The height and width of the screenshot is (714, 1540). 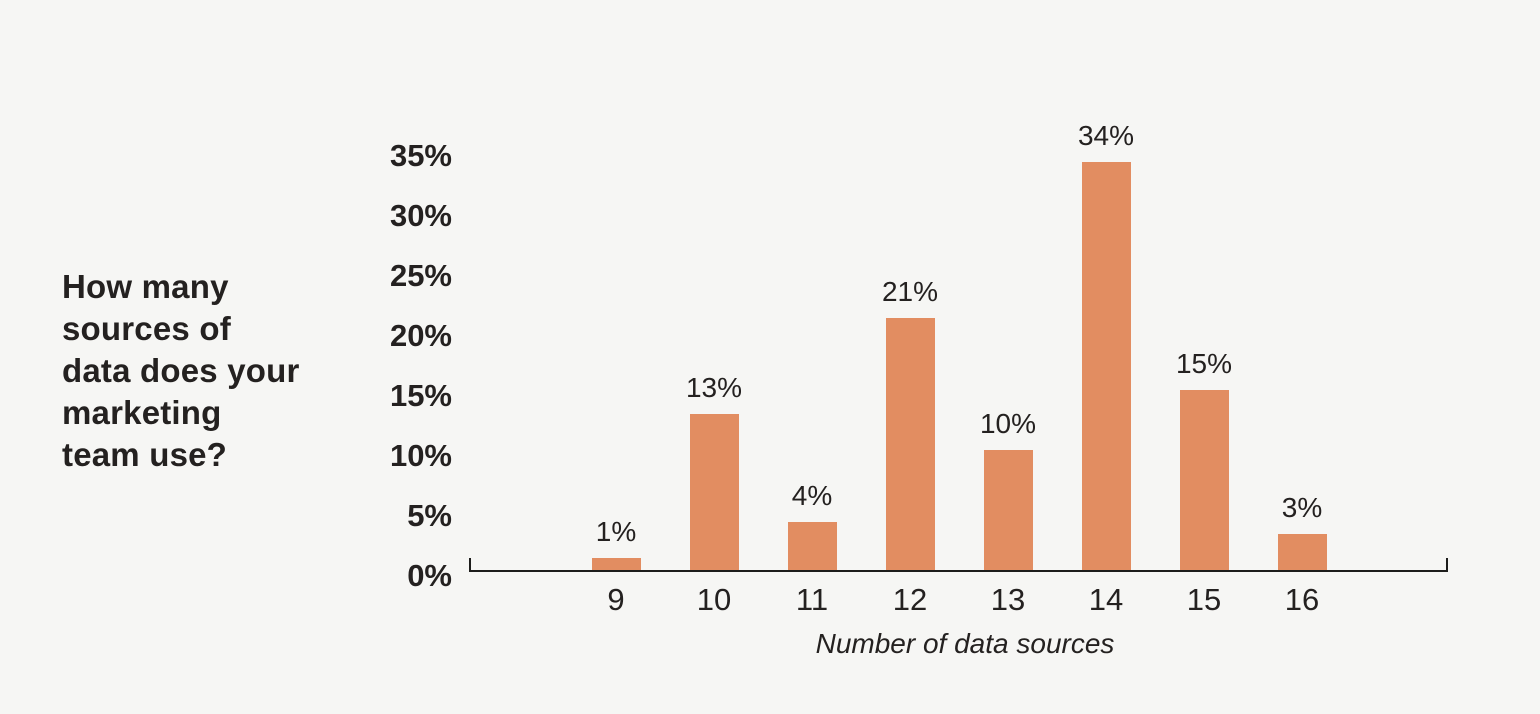 What do you see at coordinates (1008, 599) in the screenshot?
I see `x-tick-label: 13` at bounding box center [1008, 599].